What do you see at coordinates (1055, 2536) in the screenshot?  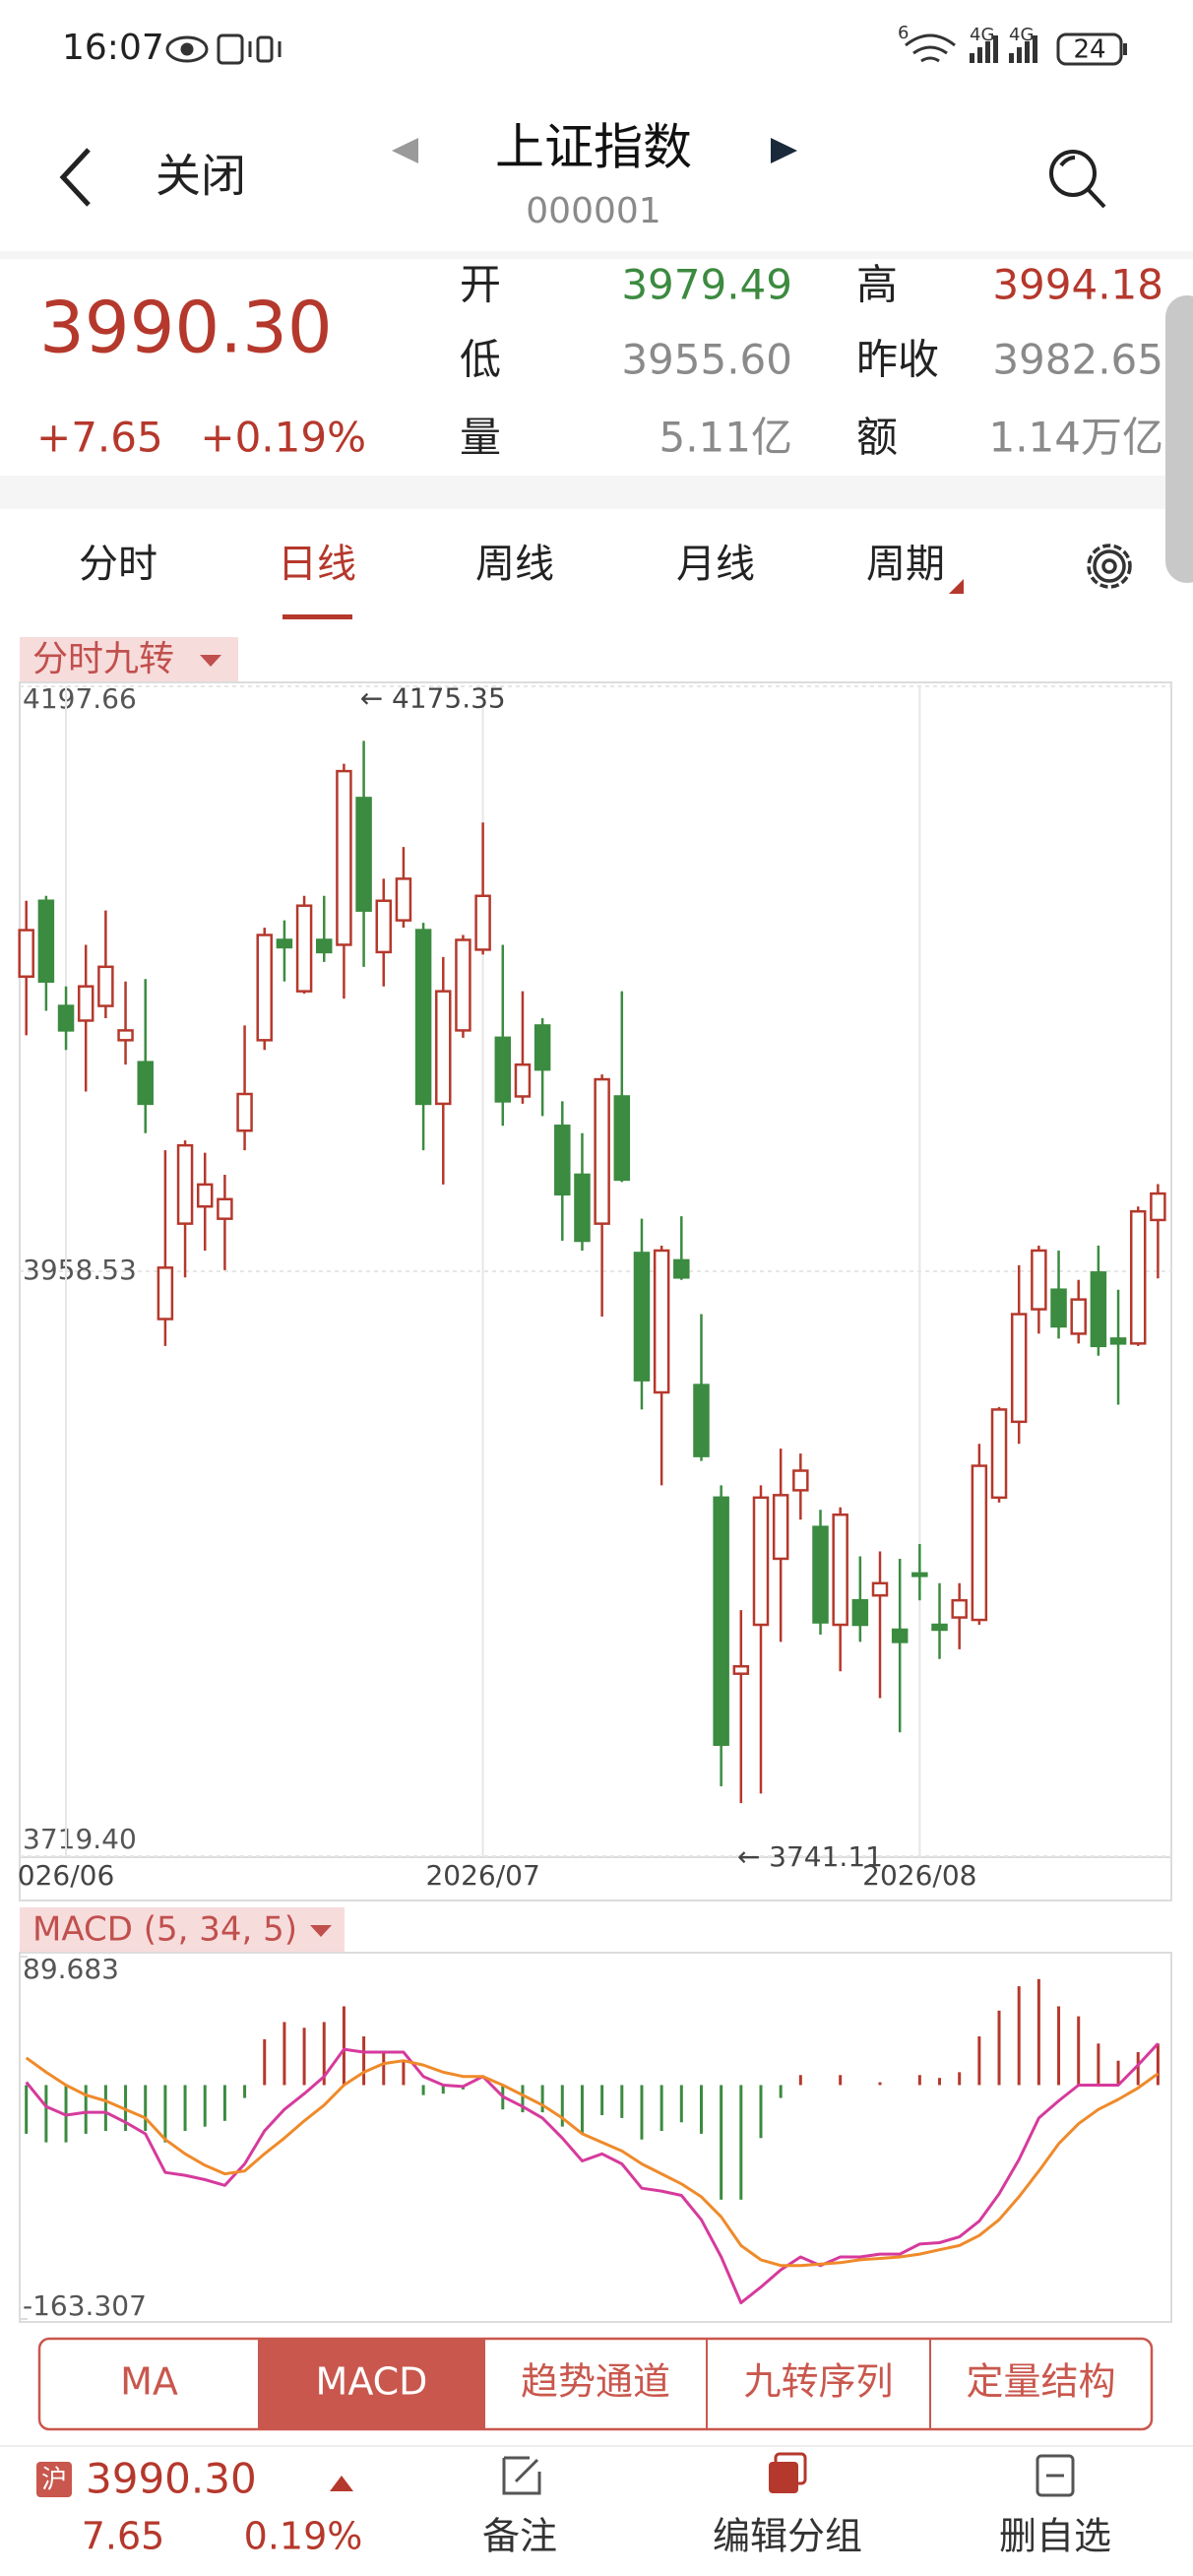 I see `footer-action: 删自选` at bounding box center [1055, 2536].